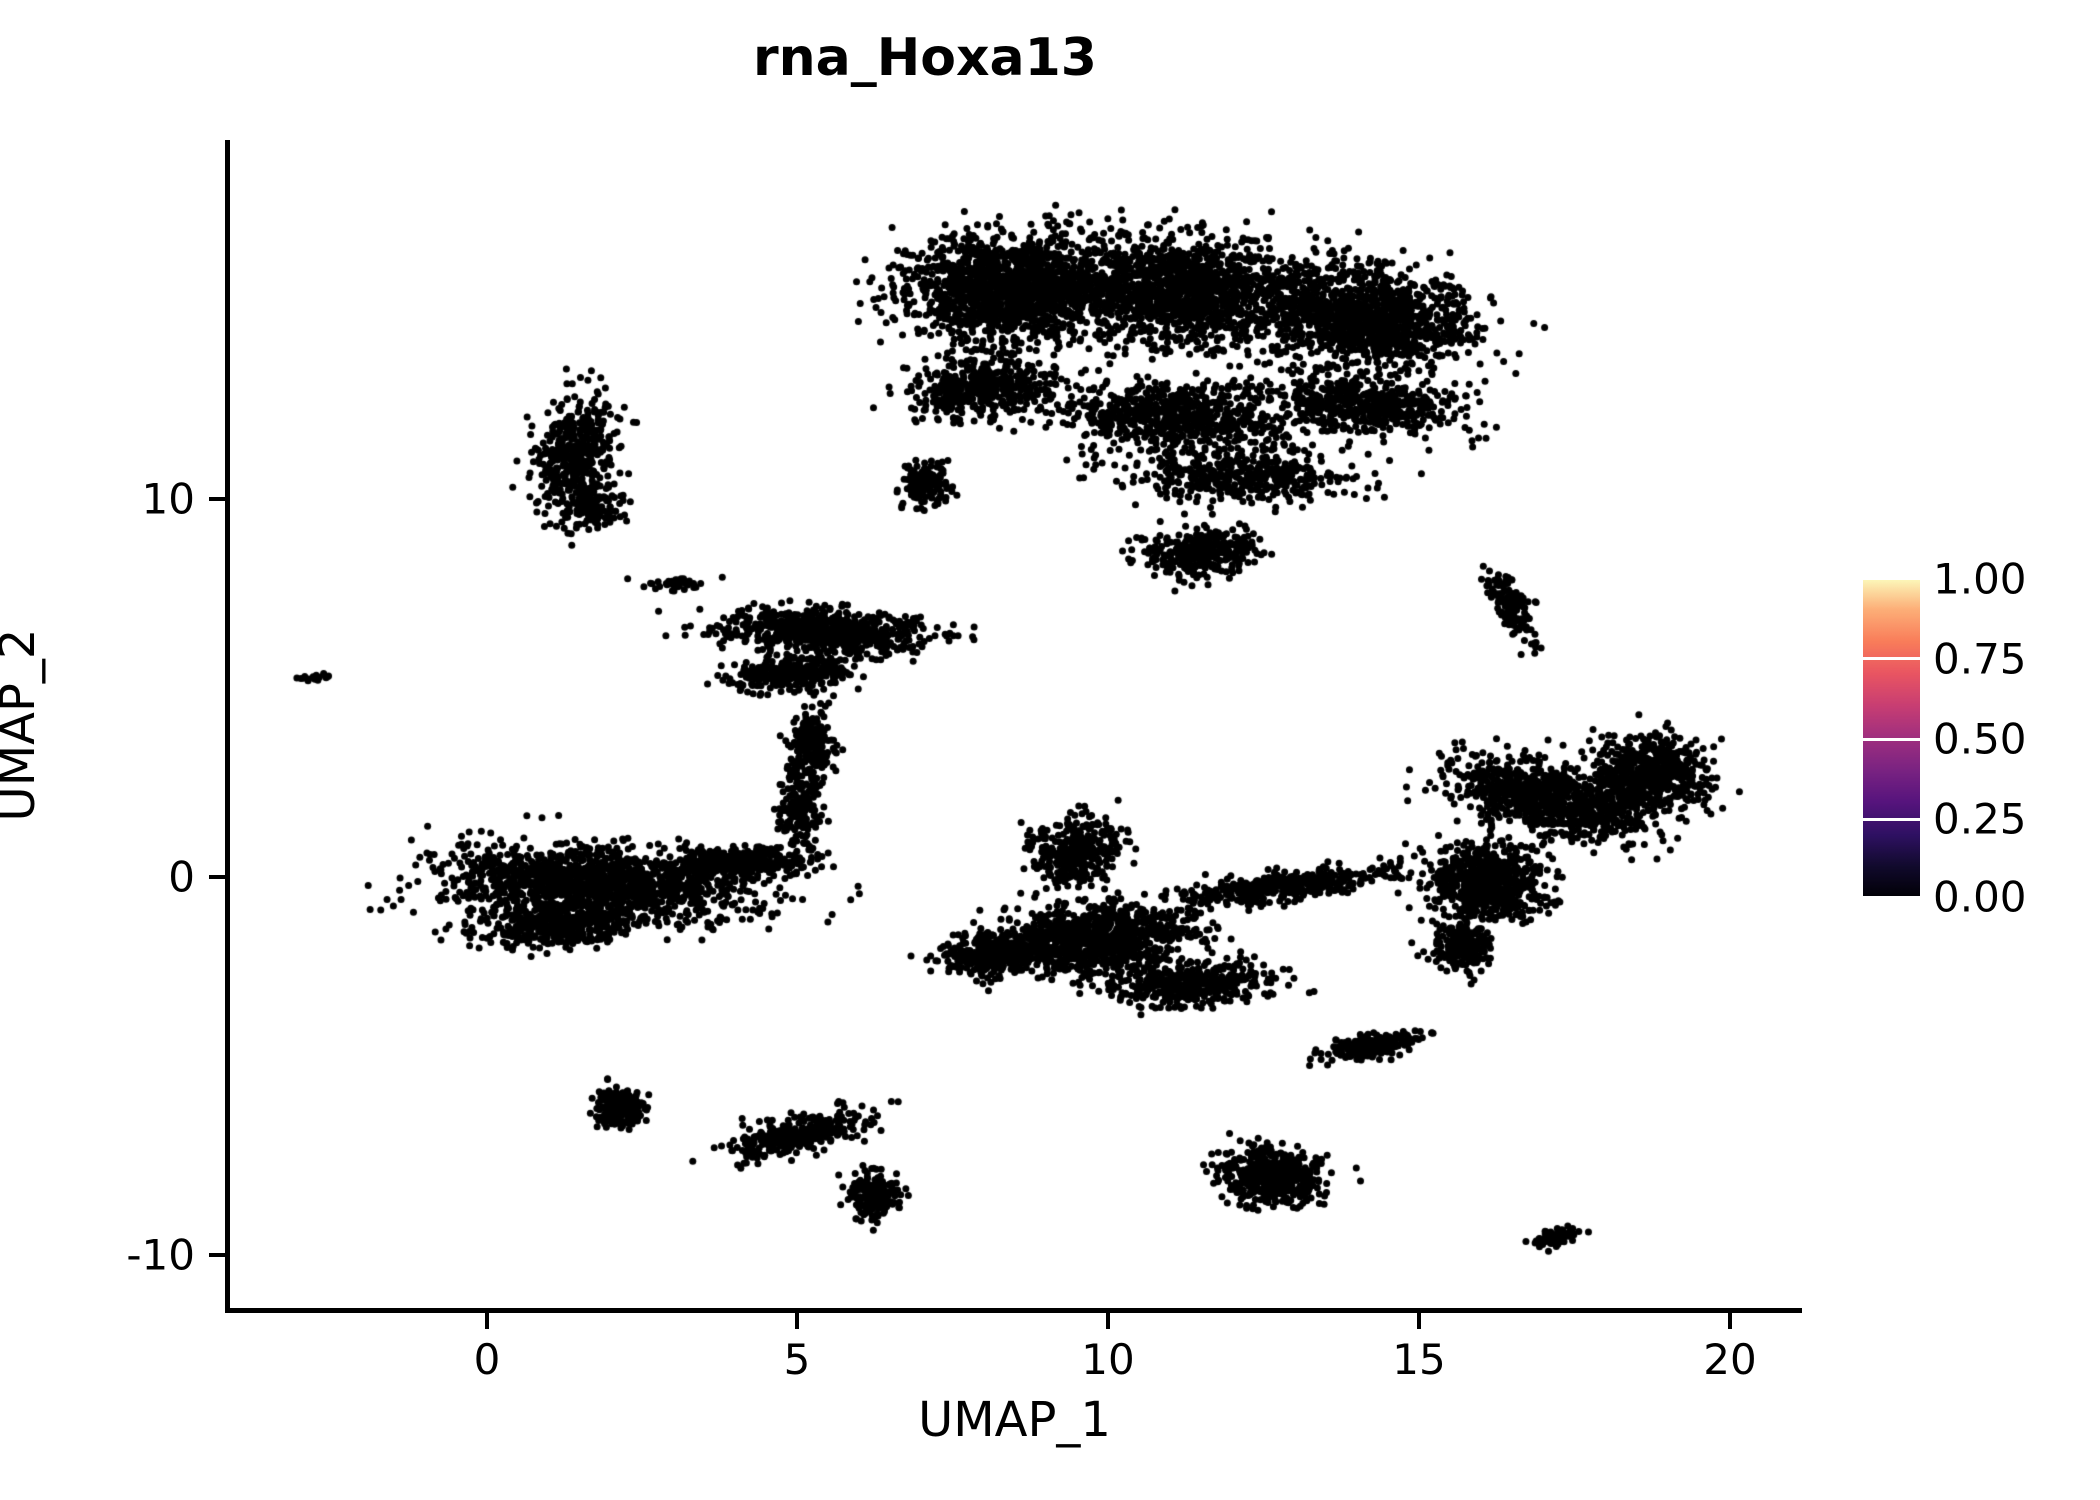 Image resolution: width=2100 pixels, height=1500 pixels. What do you see at coordinates (1891, 897) in the screenshot?
I see `colorbar-tick-0.00` at bounding box center [1891, 897].